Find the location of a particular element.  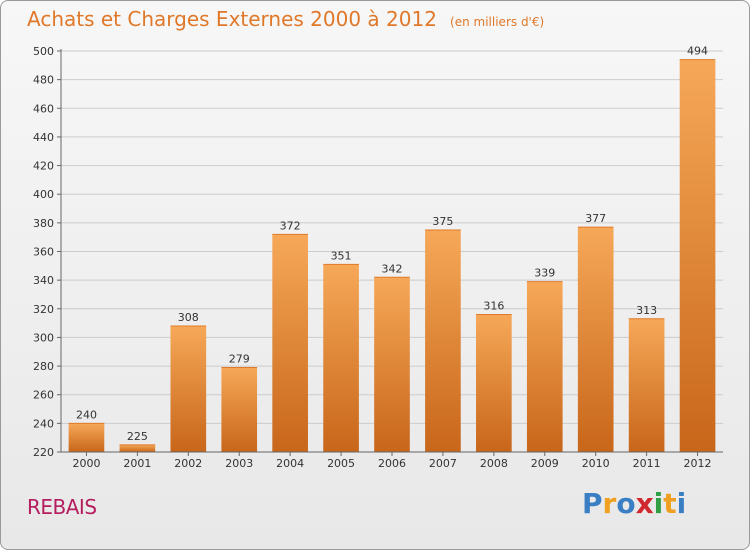

data-label: 225 is located at coordinates (137, 436).